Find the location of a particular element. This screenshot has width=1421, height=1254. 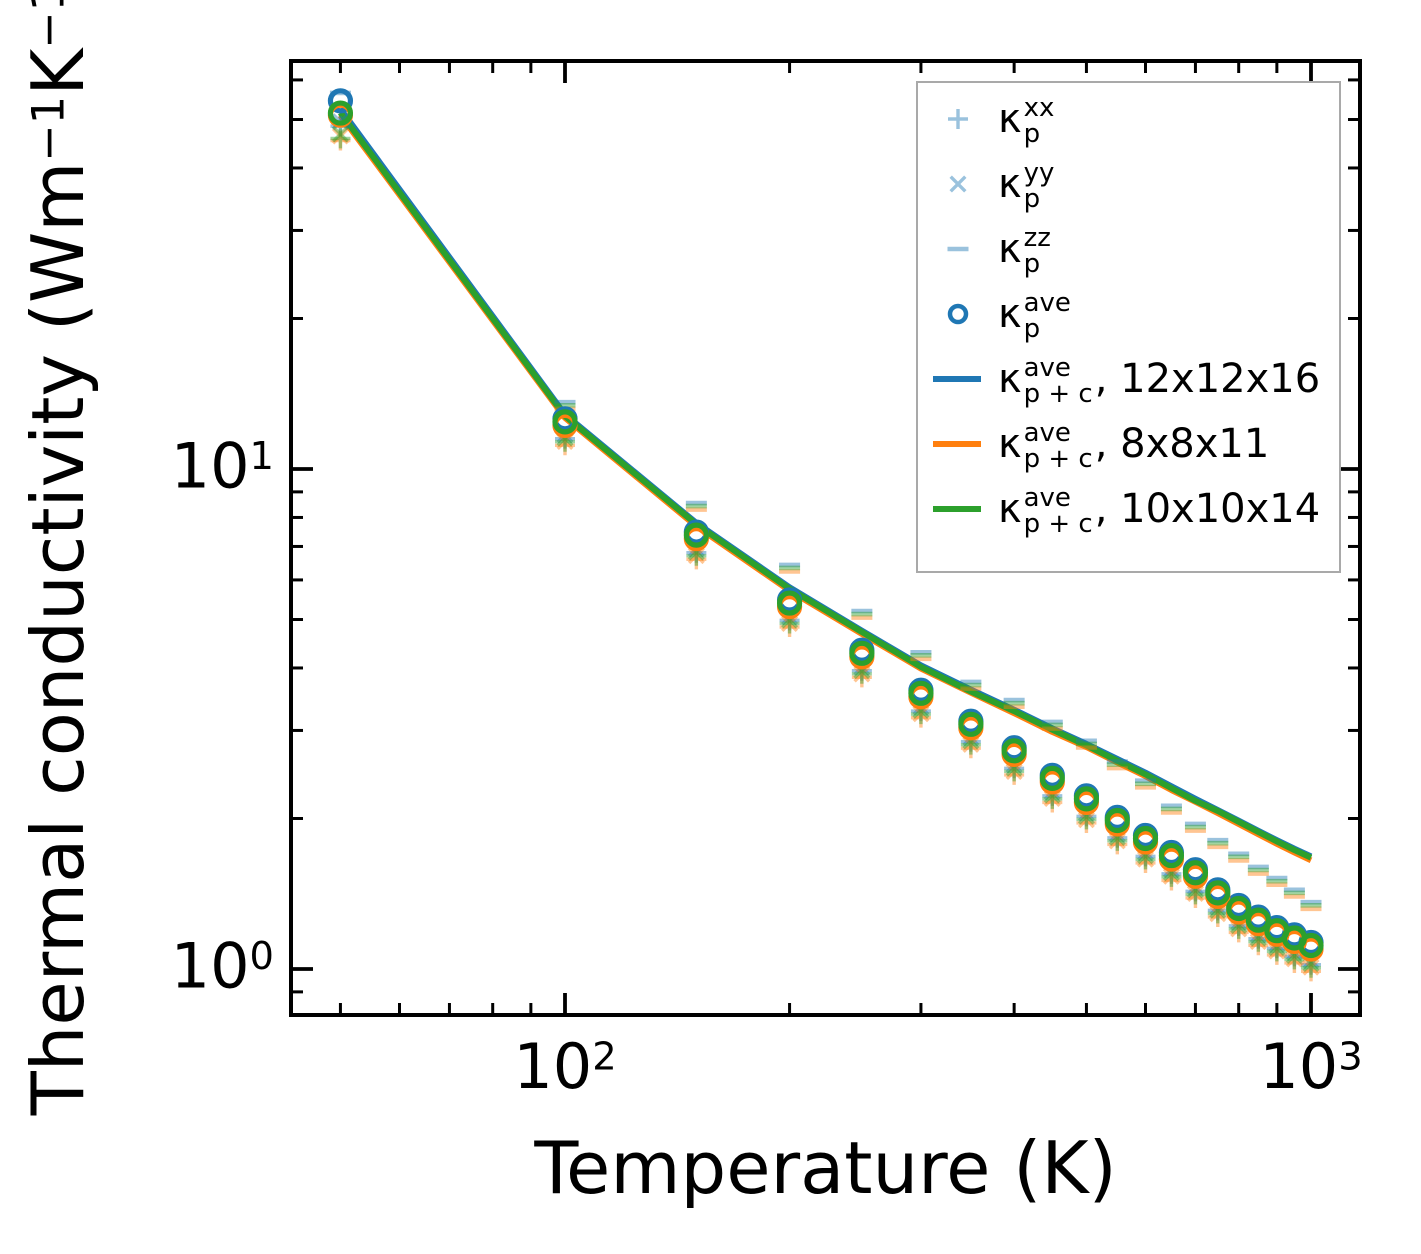

x-axis-label: Temperature (K) is located at coordinates (825, 1168).